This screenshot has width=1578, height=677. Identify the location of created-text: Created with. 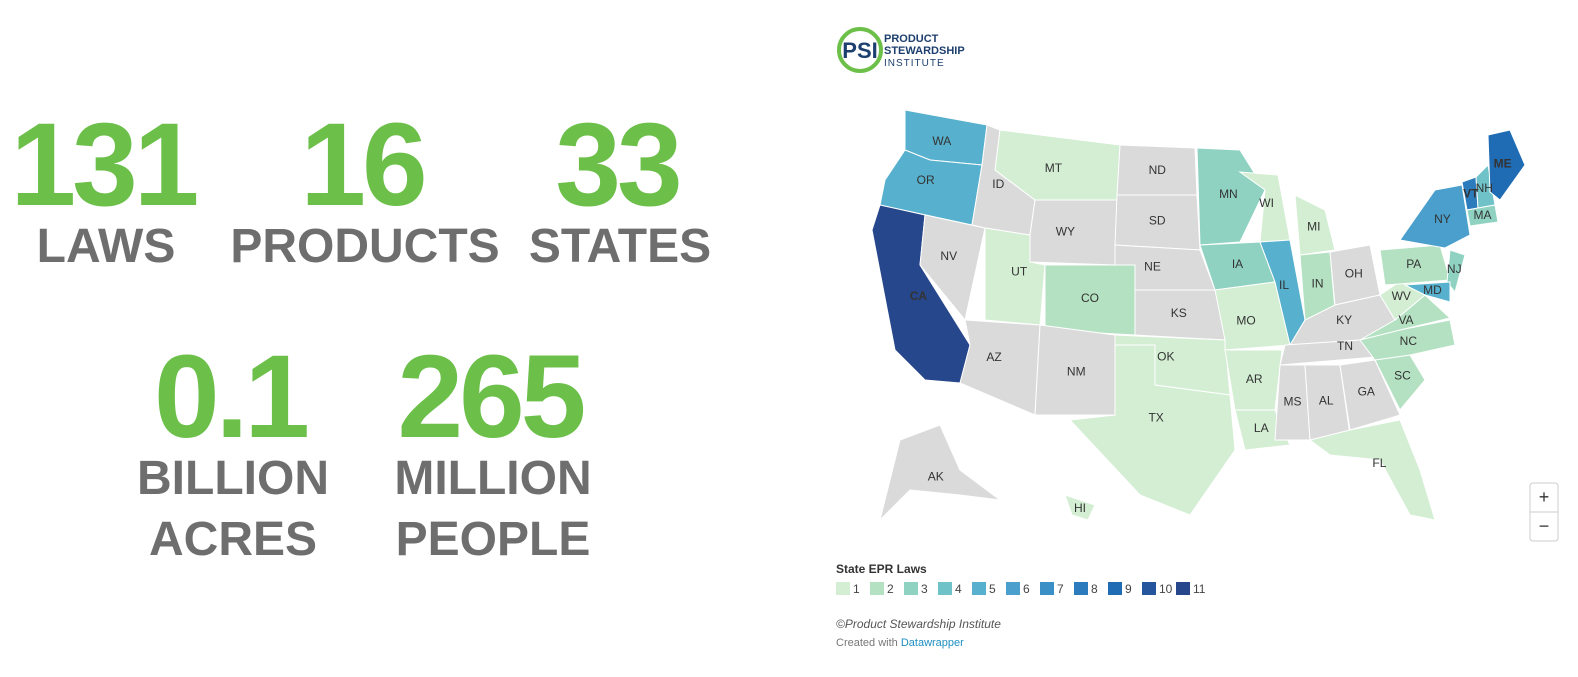
(867, 643).